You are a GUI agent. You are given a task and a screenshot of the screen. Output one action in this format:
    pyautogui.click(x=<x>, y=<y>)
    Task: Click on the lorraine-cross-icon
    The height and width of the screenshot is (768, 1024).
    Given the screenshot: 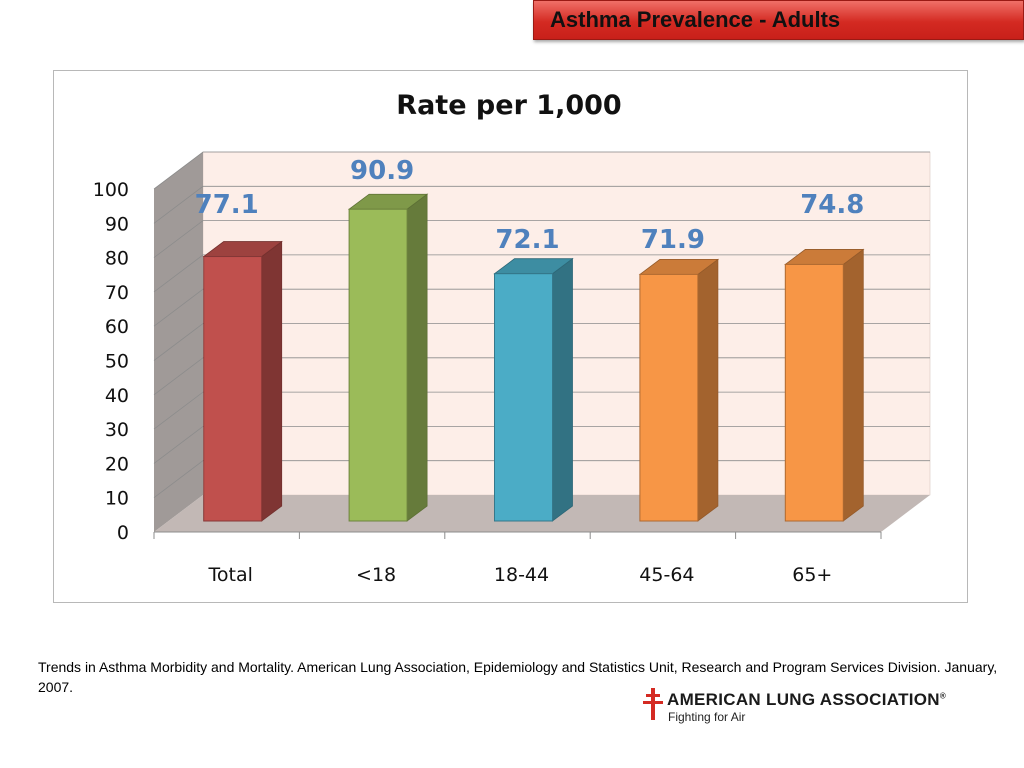 What is the action you would take?
    pyautogui.click(x=653, y=704)
    